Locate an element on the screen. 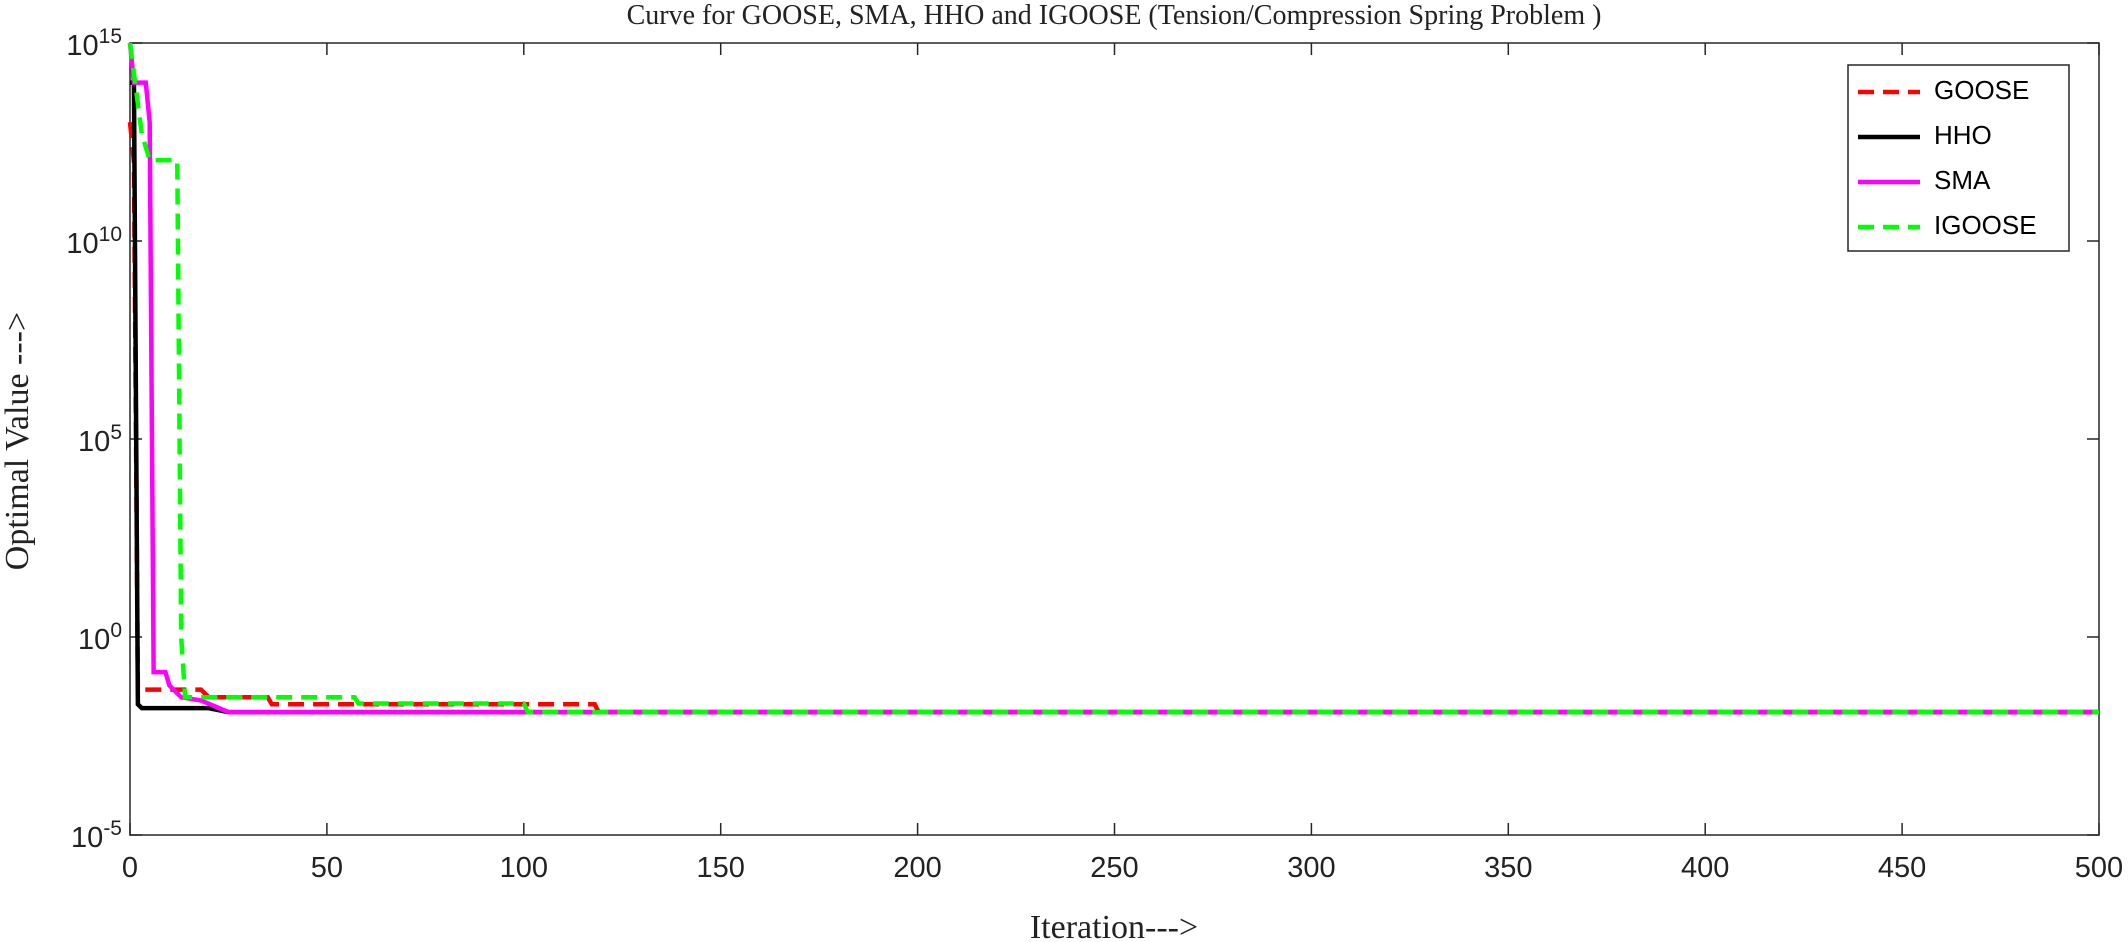 This screenshot has width=2128, height=942. x-tick-label: 300 is located at coordinates (1311, 868).